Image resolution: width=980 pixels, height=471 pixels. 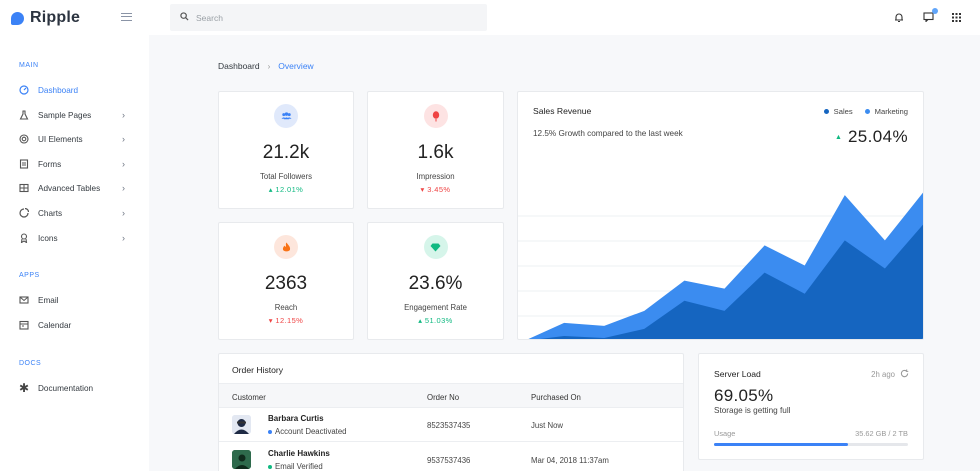 I want to click on stat-change: ▾ 3.45%, so click(x=435, y=189).